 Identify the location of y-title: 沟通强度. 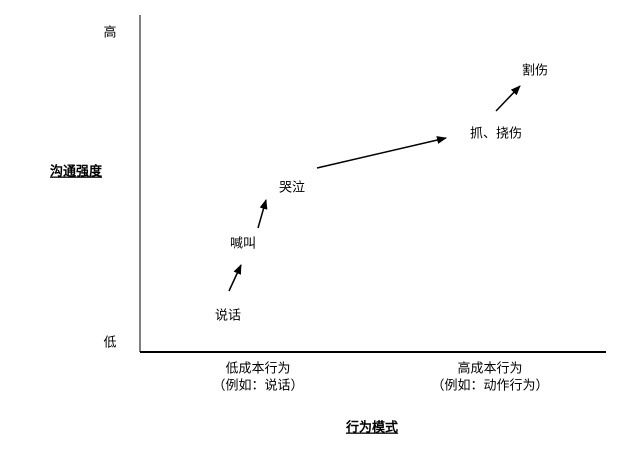
(76, 172).